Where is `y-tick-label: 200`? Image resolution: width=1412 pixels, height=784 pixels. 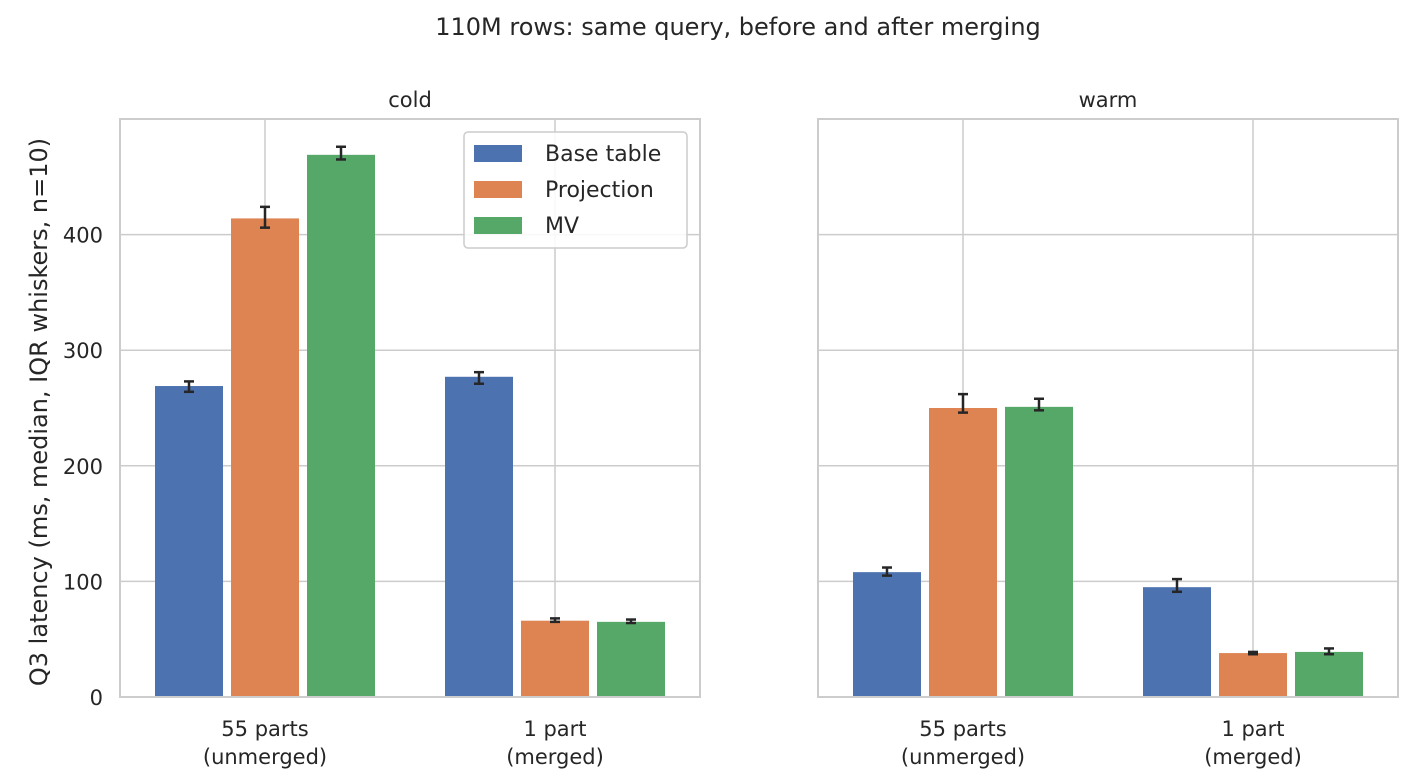
y-tick-label: 200 is located at coordinates (83, 467).